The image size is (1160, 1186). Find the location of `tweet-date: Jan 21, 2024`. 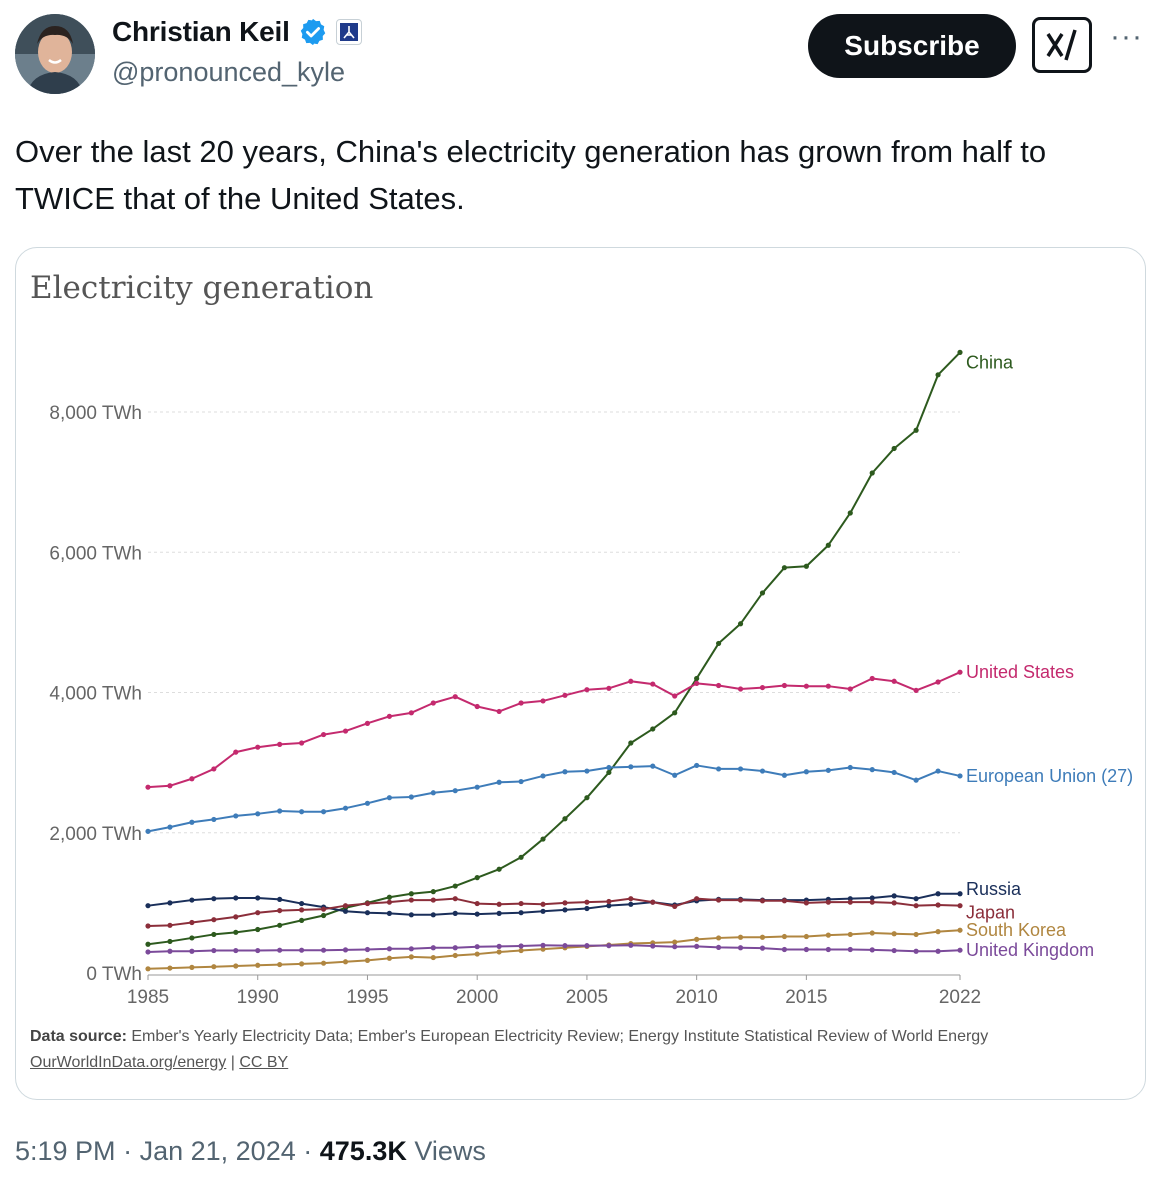

tweet-date: Jan 21, 2024 is located at coordinates (217, 1151).